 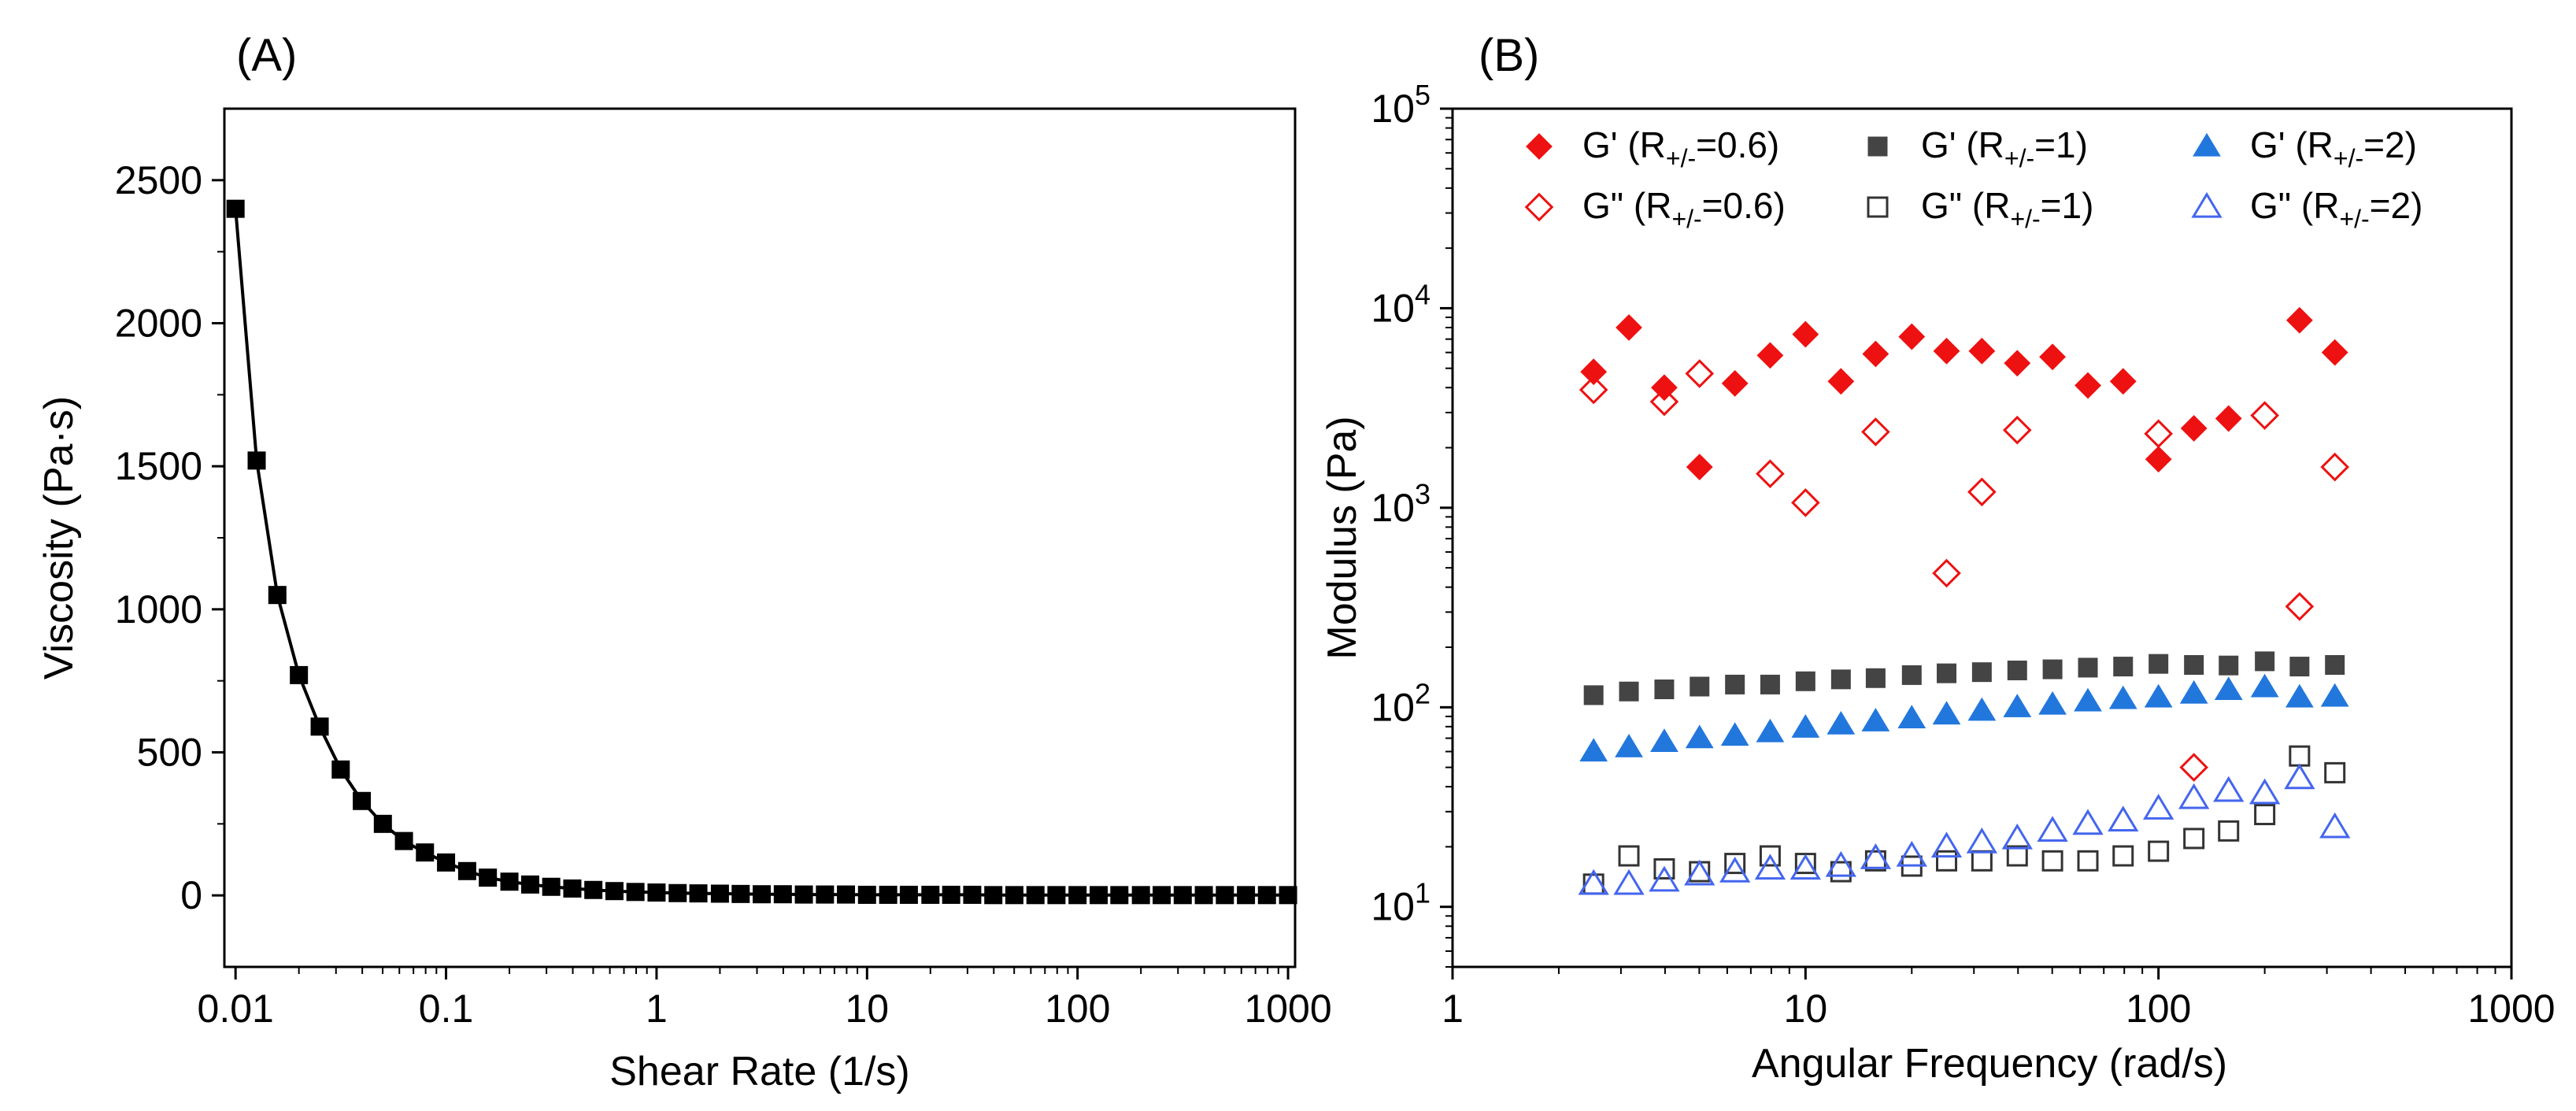 What do you see at coordinates (1287, 1009) in the screenshot?
I see `panel-a-x-tick-label: 1000` at bounding box center [1287, 1009].